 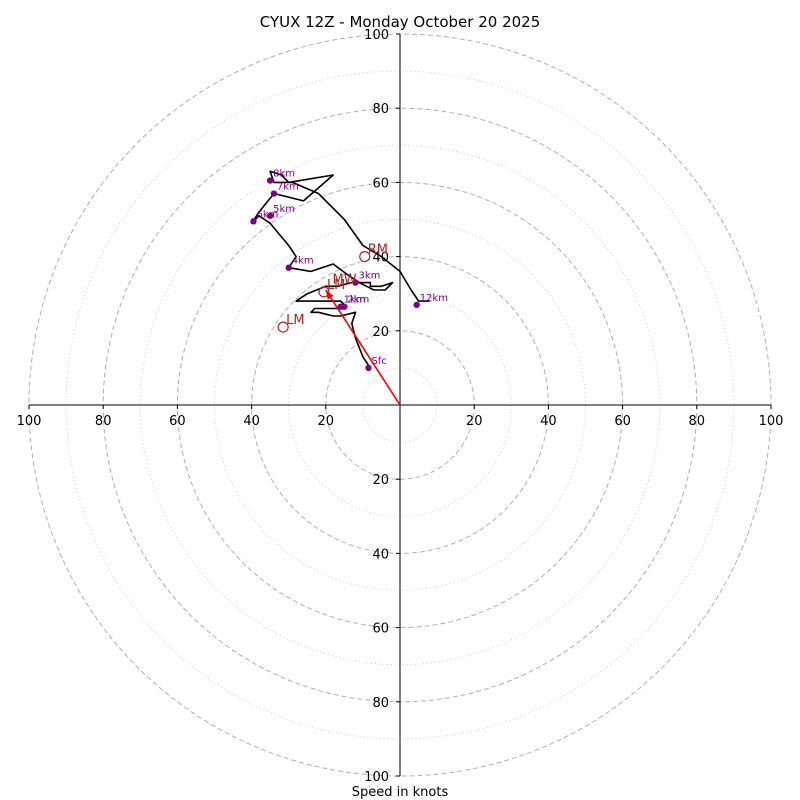 I want to click on height-marker-label: 3km, so click(x=369, y=276).